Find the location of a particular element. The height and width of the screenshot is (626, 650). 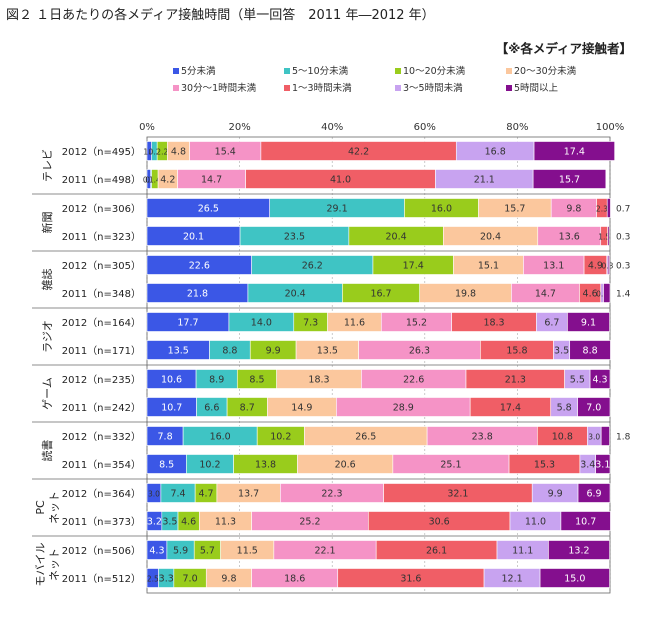

chart-title: 図２ １日あたりの各メディア接触時間（単一回答 2011 年―2012 年） is located at coordinates (220, 15).